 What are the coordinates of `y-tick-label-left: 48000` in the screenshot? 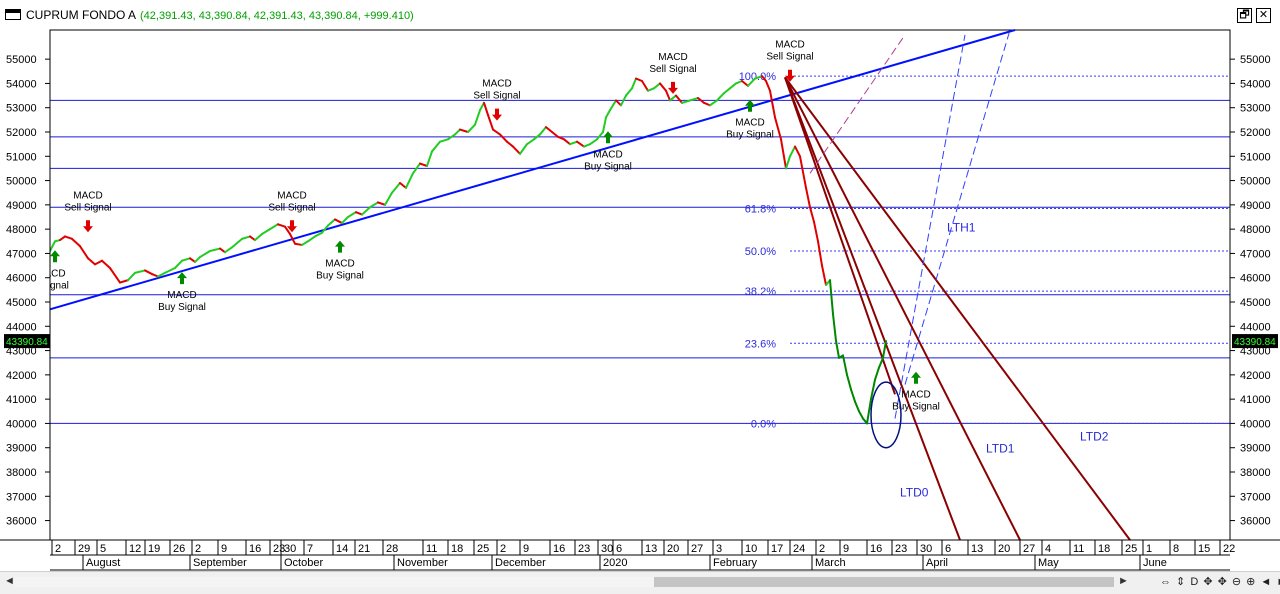 It's located at (21, 230).